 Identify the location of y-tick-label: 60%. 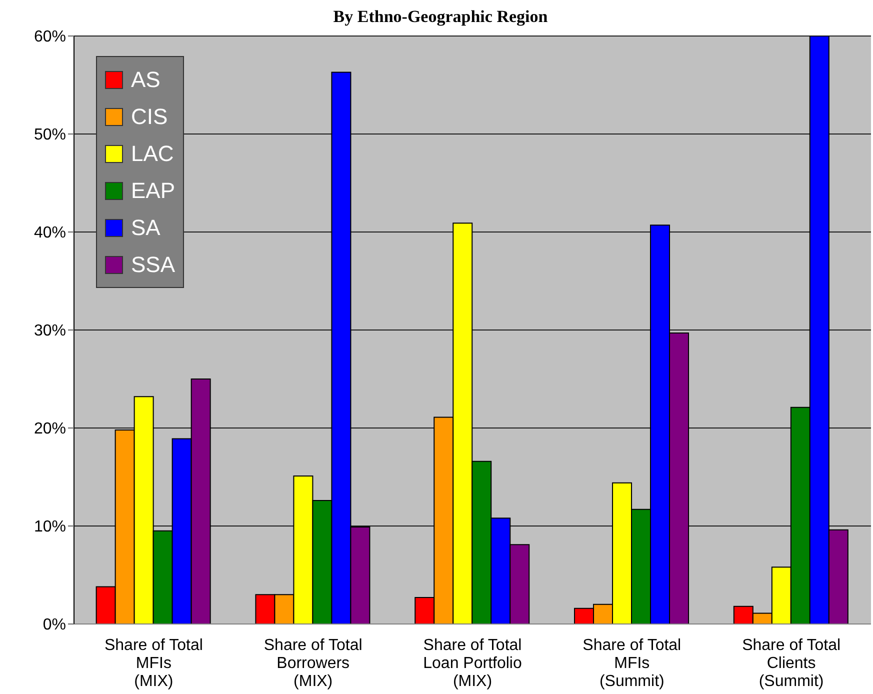
(50, 37).